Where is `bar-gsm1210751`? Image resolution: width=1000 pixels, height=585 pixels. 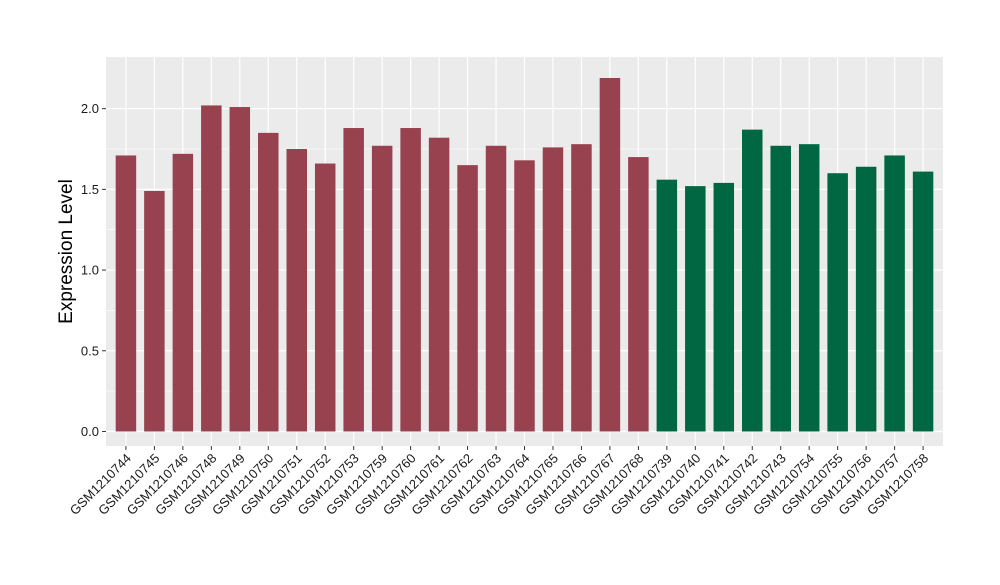
bar-gsm1210751 is located at coordinates (296, 290).